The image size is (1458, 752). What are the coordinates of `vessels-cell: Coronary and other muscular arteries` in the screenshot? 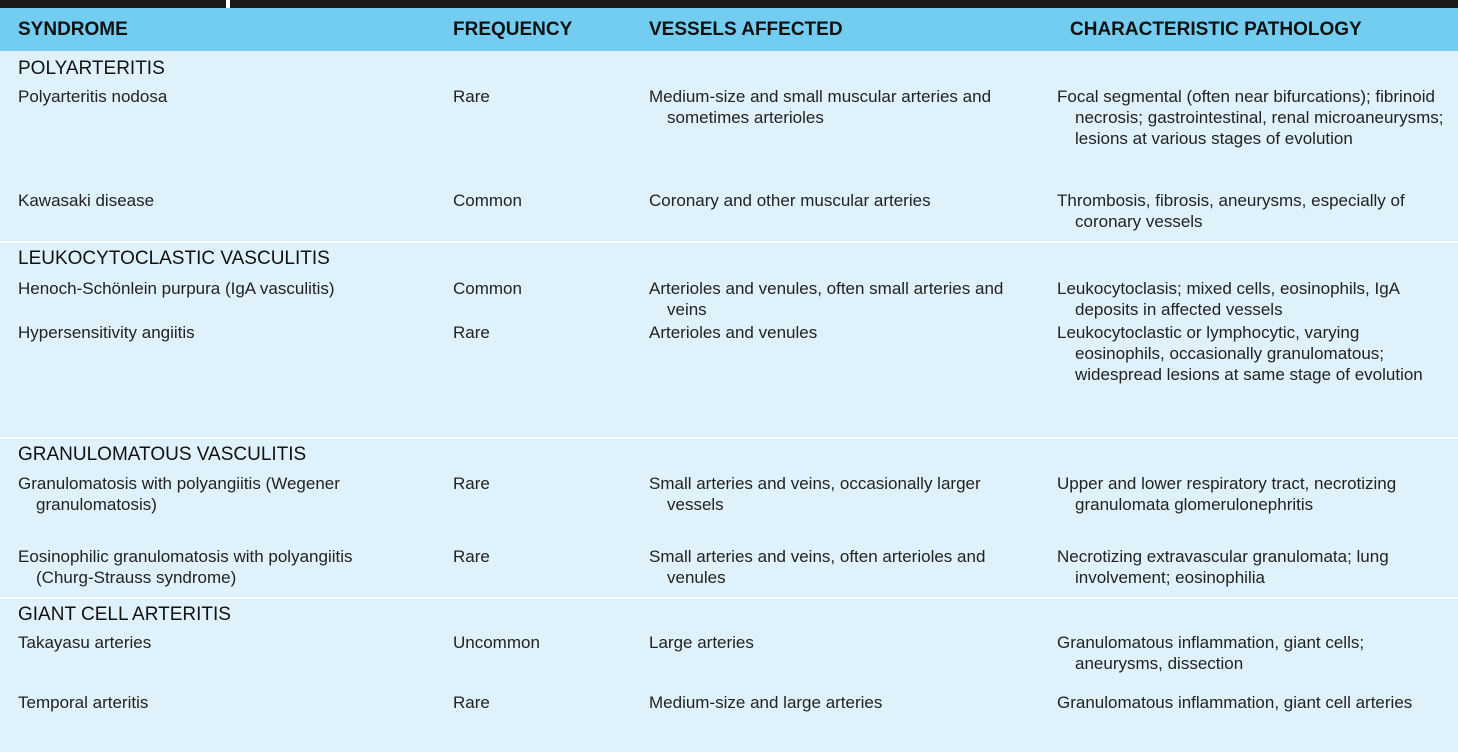 It's located at (790, 200).